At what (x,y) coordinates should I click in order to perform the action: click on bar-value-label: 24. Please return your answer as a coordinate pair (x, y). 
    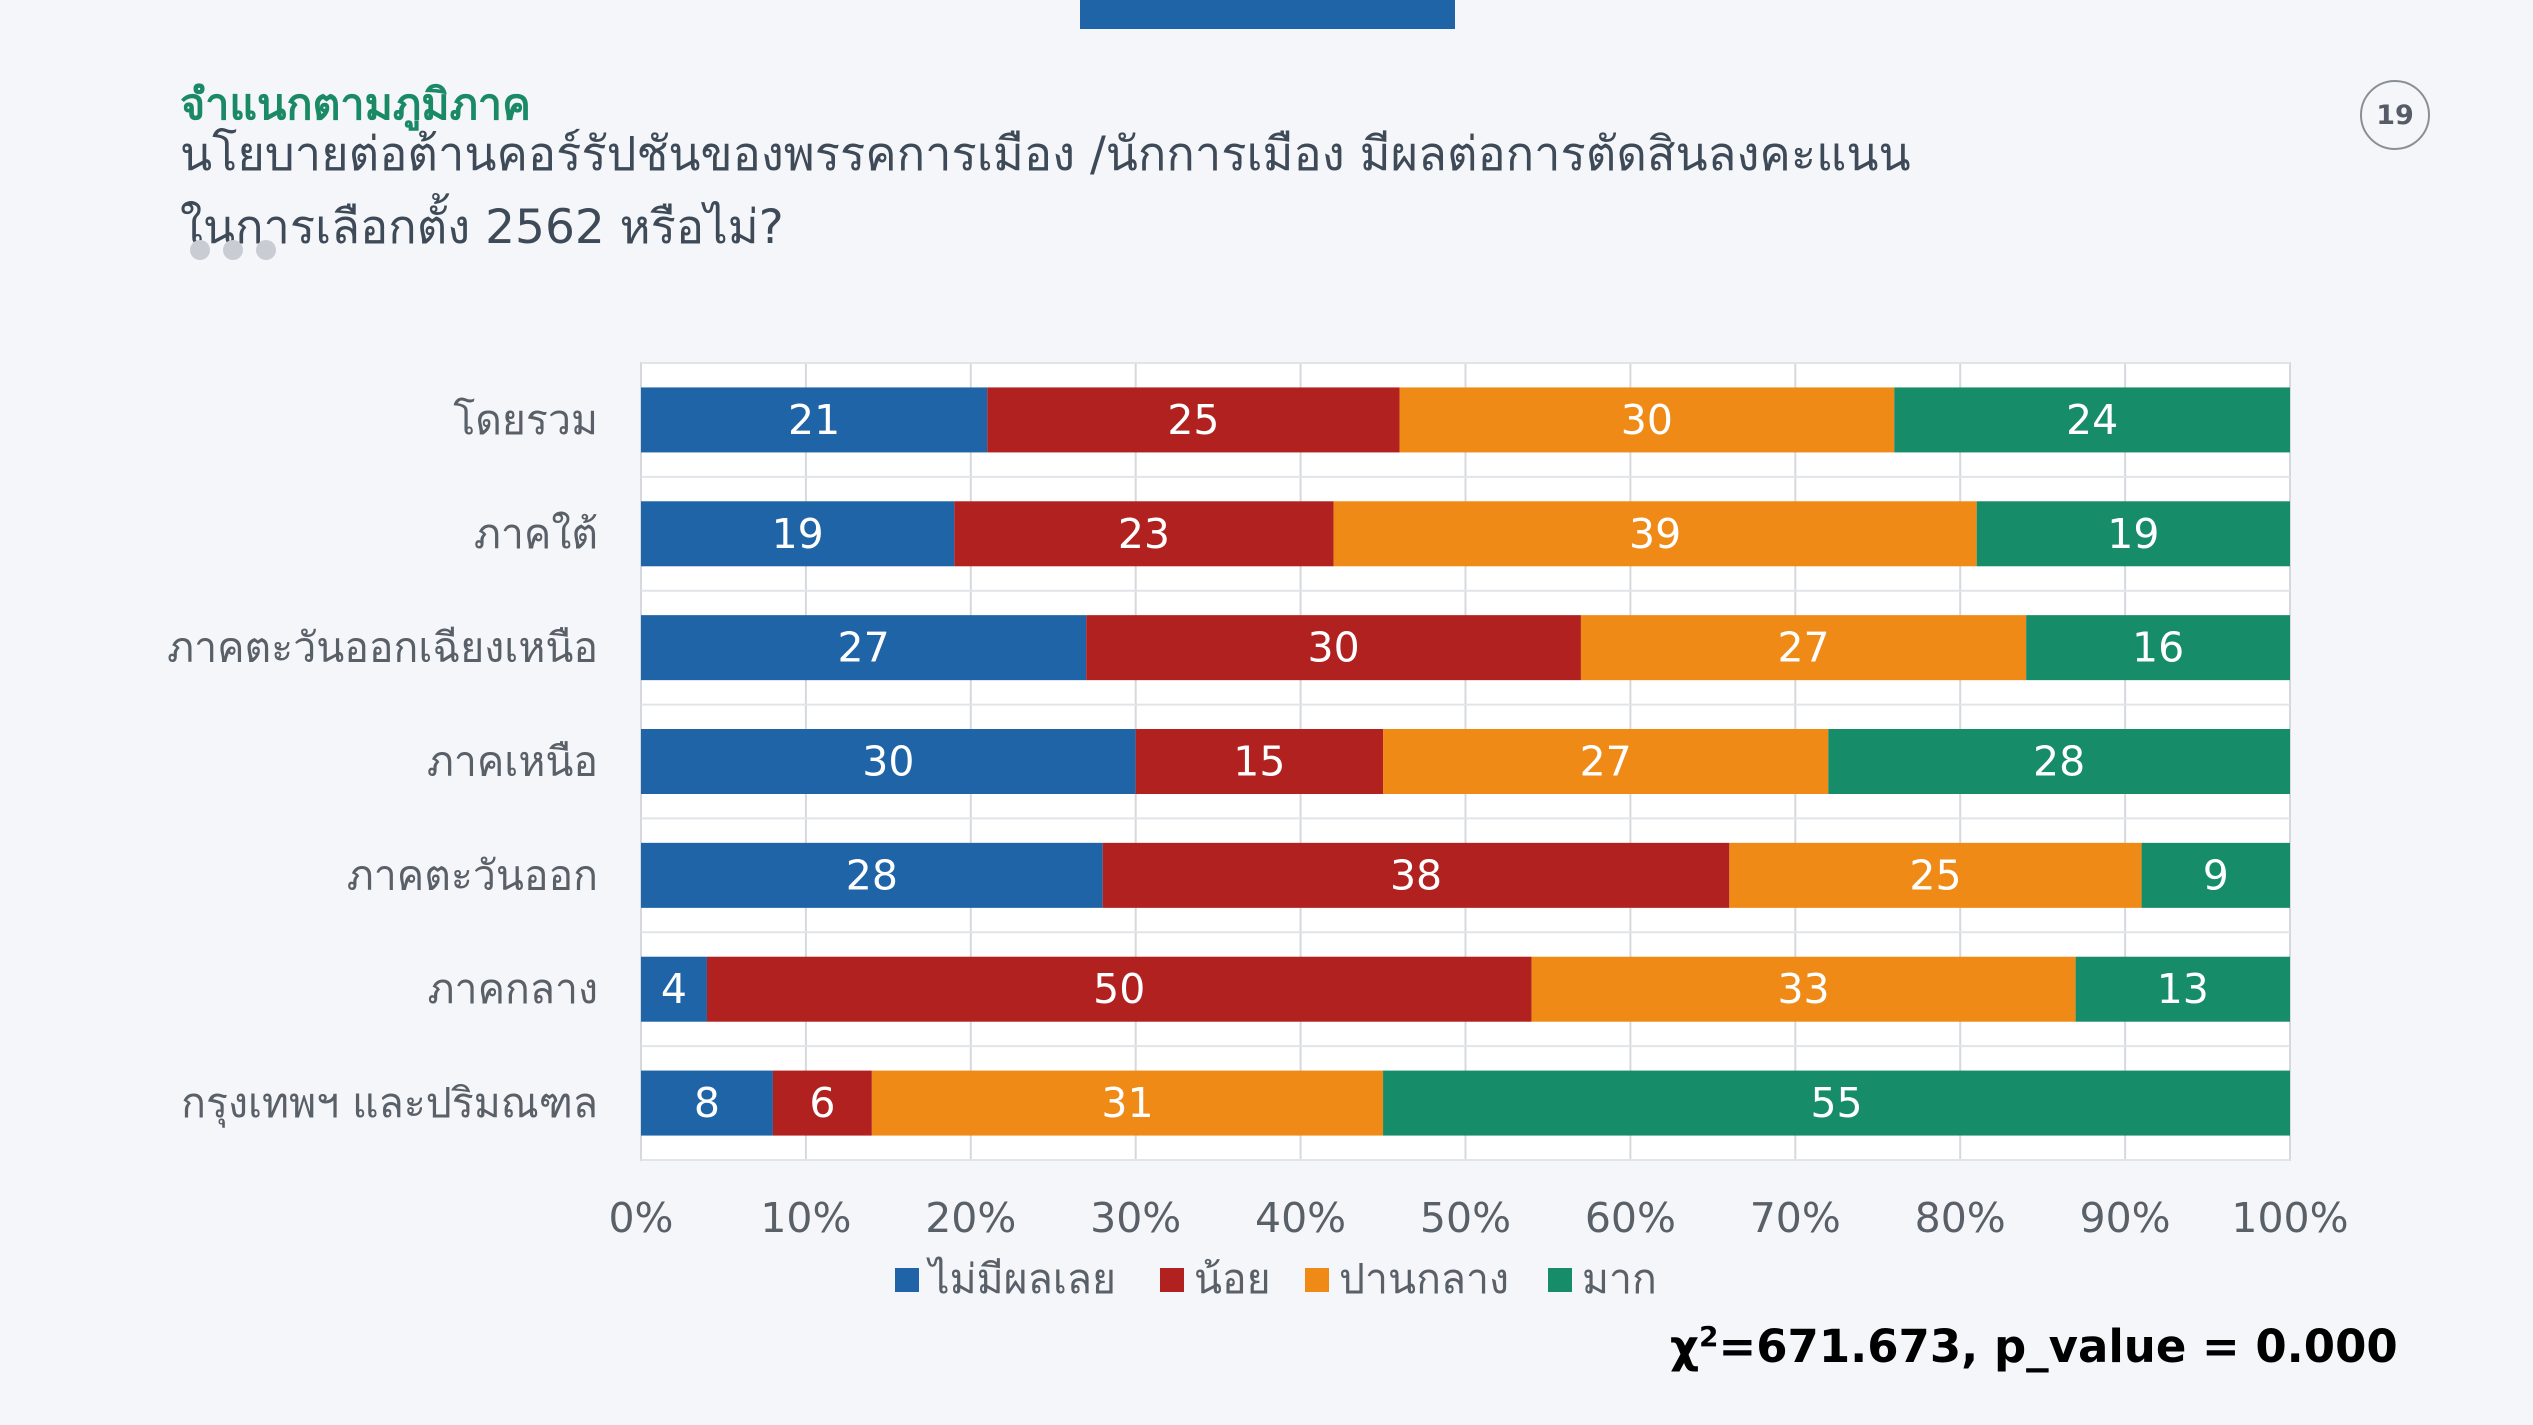
    Looking at the image, I should click on (2092, 420).